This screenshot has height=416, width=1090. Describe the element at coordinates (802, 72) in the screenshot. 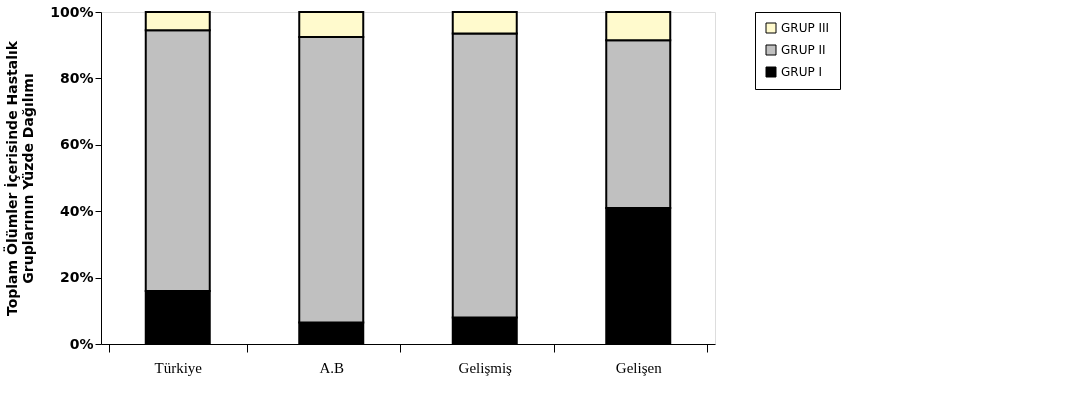

I see `legend-label: GRUP I` at that location.